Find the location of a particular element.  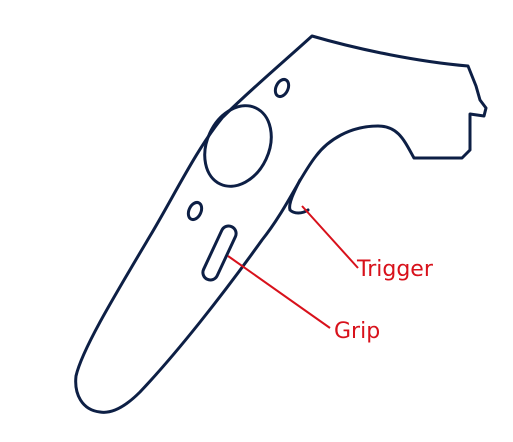

system-button is located at coordinates (195, 211).